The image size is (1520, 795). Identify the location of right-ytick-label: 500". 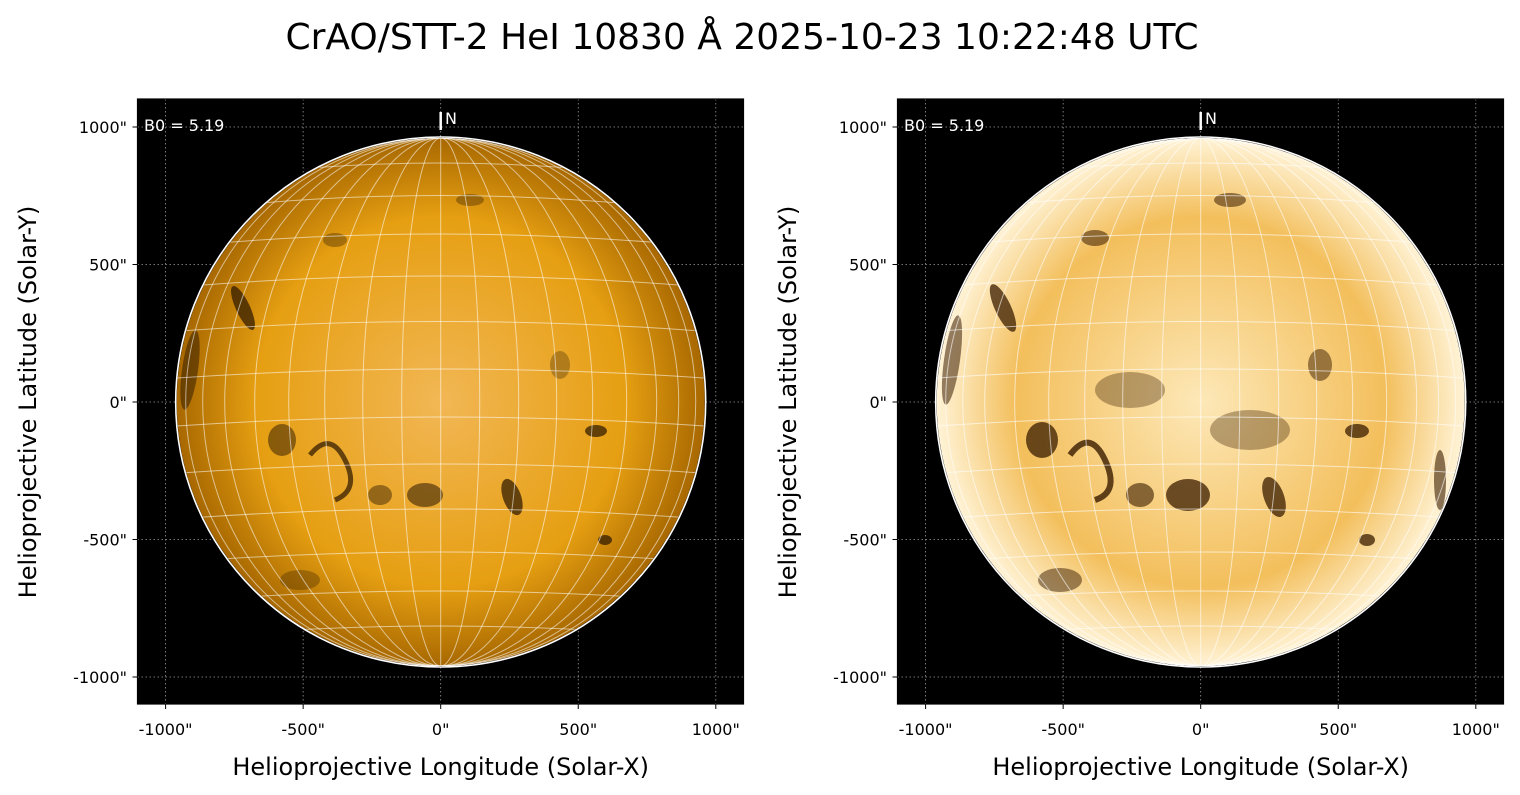
(868, 265).